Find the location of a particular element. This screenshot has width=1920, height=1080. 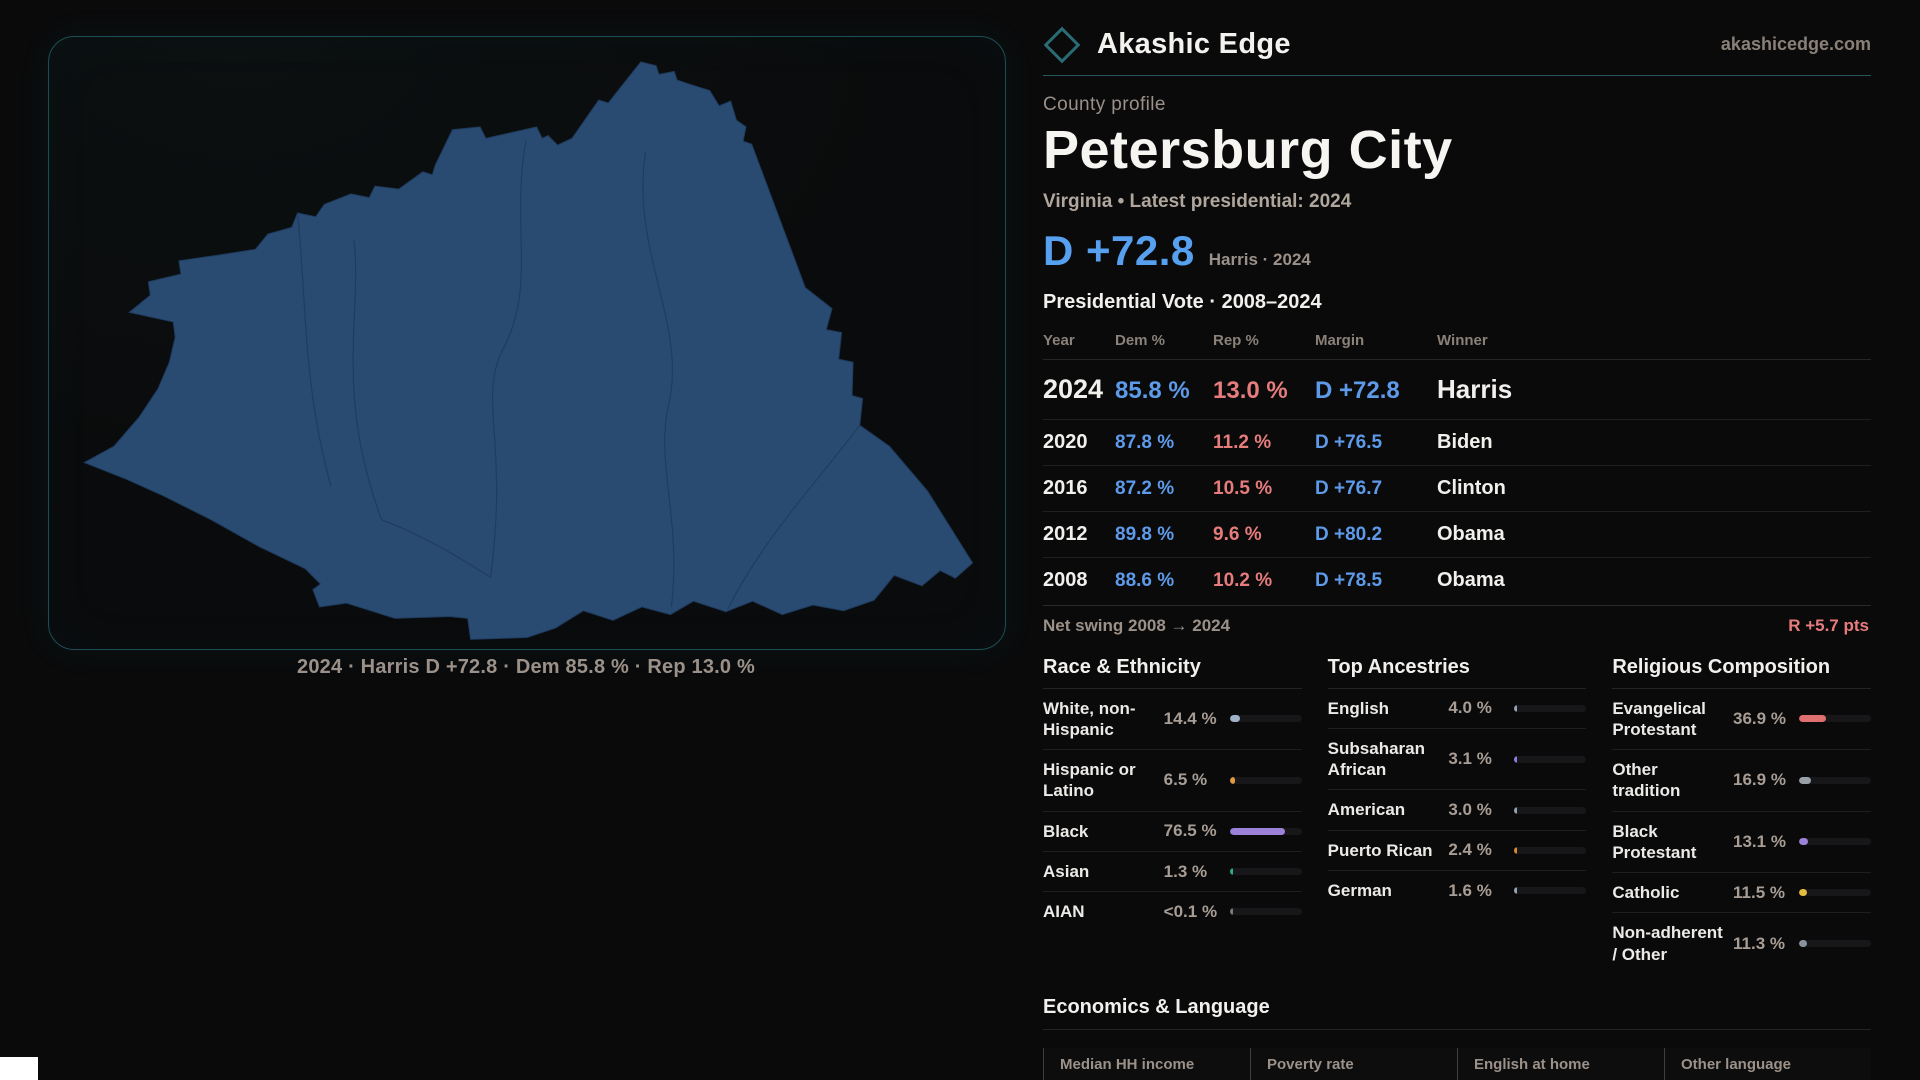

stat-cell-3: Other language8.1 % is located at coordinates (1767, 1063).